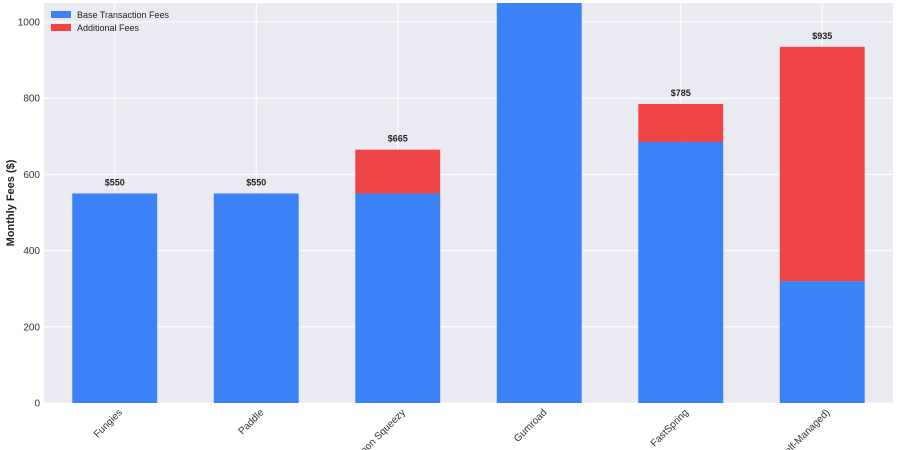  I want to click on x-tick-label: (Self-Managed), so click(804, 428).